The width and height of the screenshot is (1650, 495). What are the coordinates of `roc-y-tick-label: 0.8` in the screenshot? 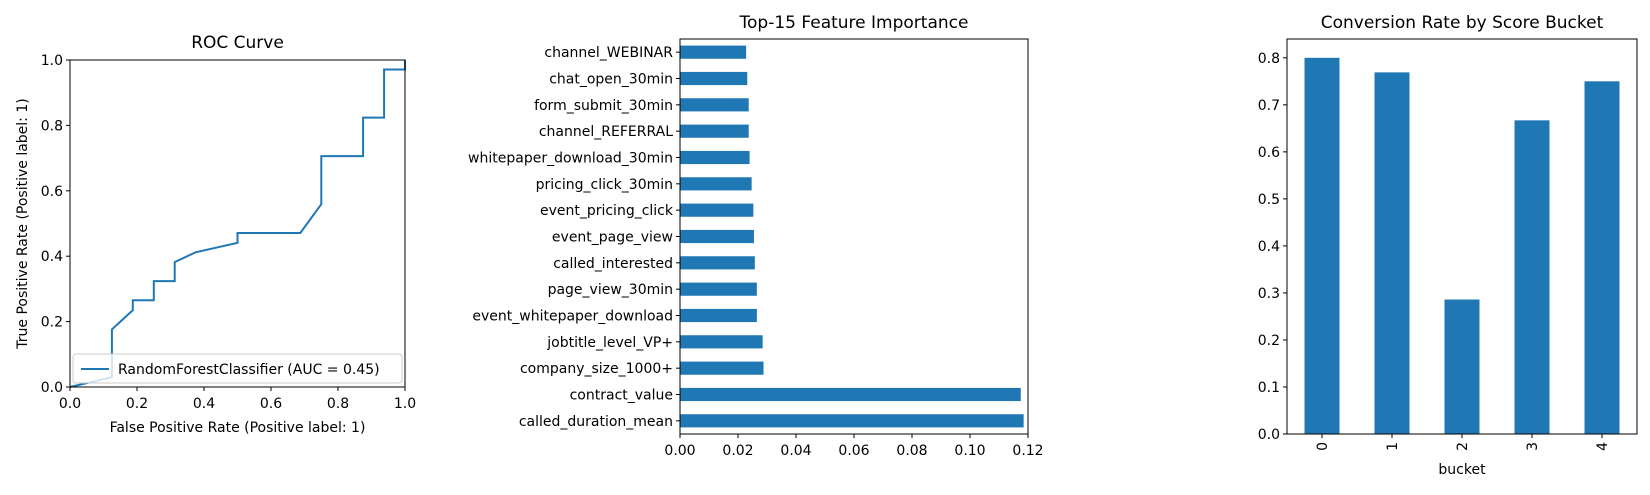 It's located at (52, 126).